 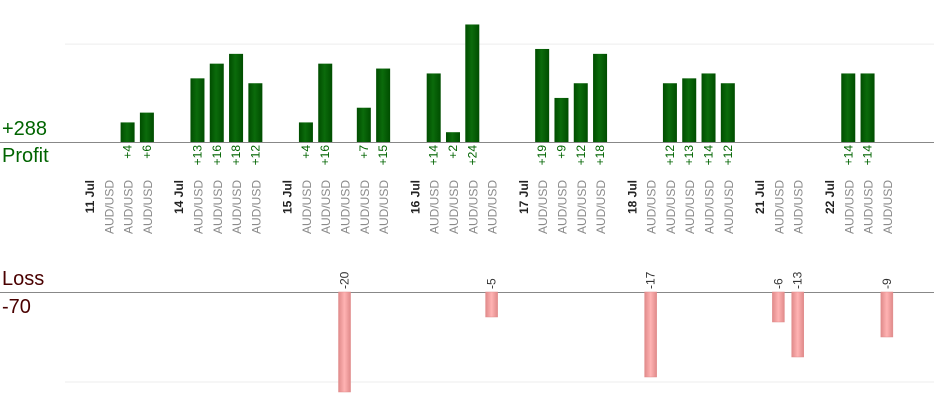 What do you see at coordinates (25, 129) in the screenshot?
I see `profit-total: +288` at bounding box center [25, 129].